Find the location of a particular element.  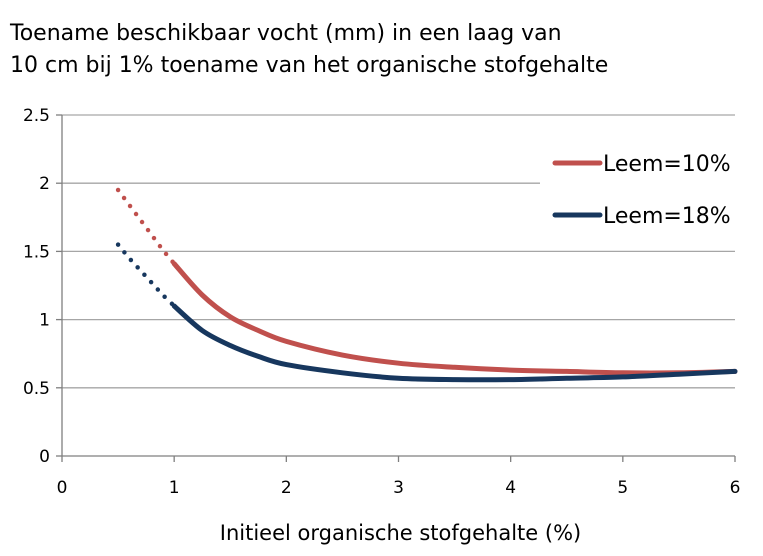

x-tick-label-2: 2 is located at coordinates (286, 488).